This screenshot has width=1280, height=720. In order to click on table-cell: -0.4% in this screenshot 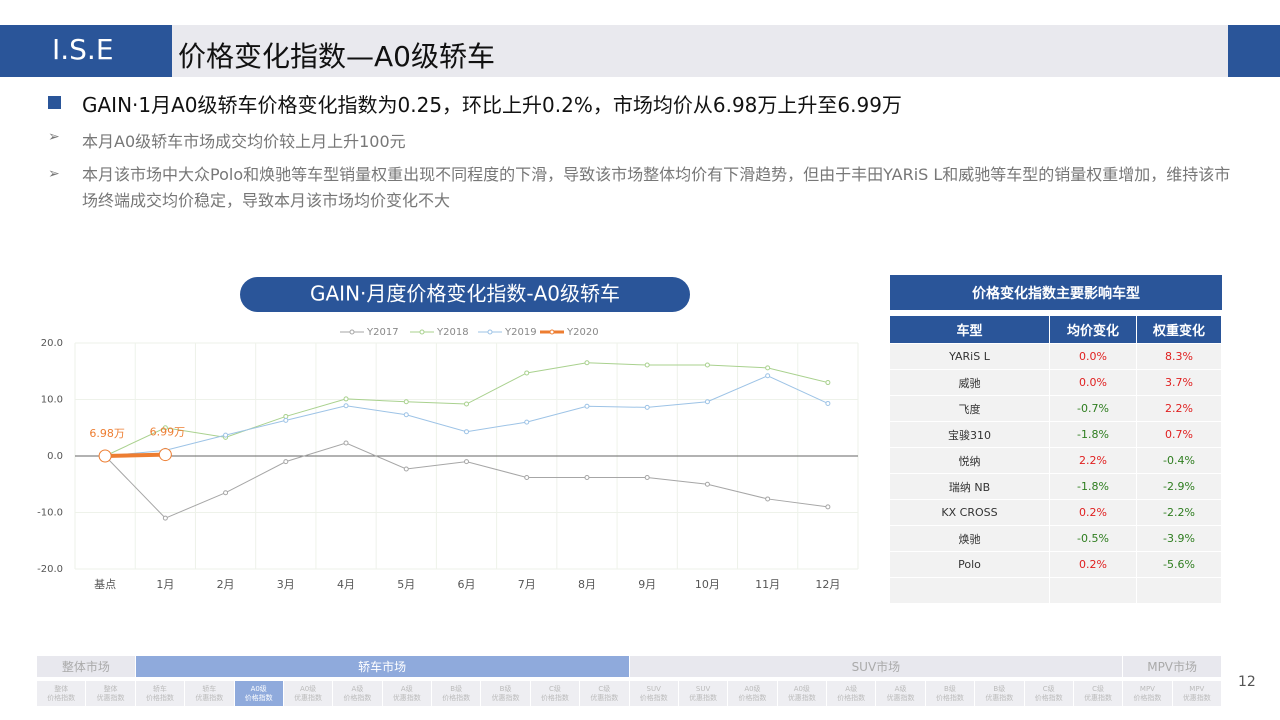, I will do `click(1179, 461)`.